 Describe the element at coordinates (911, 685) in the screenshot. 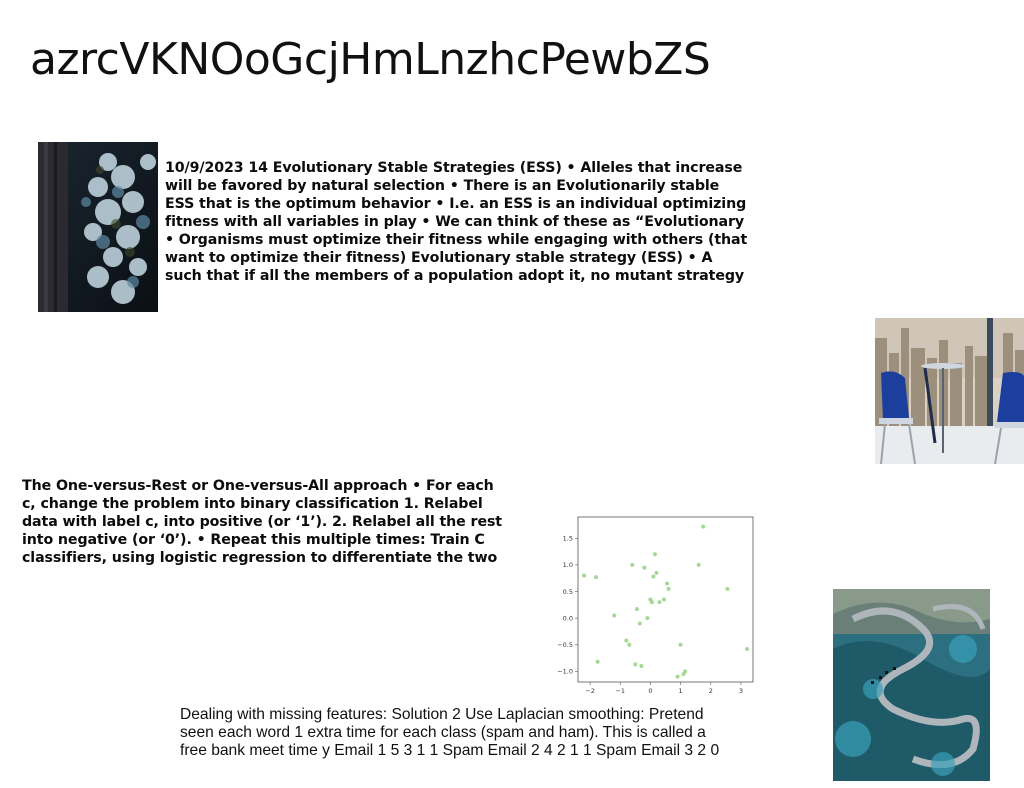

I see `mountain-road-photo` at that location.